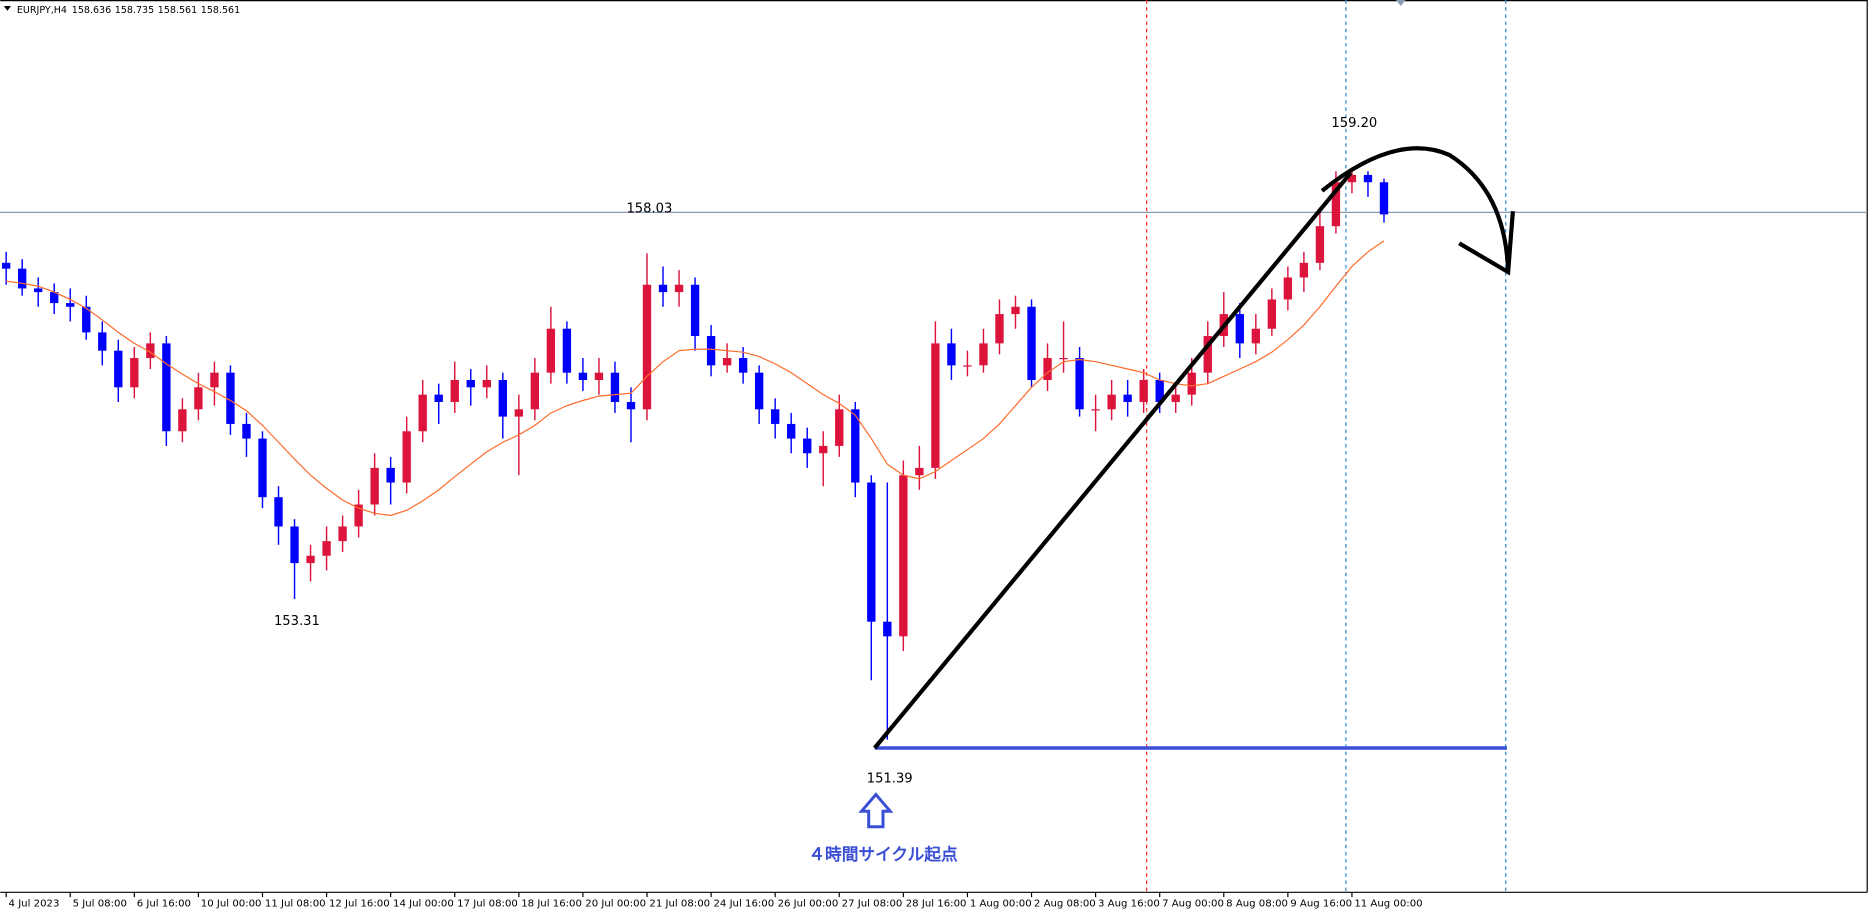  What do you see at coordinates (1321, 904) in the screenshot?
I see `x-tick-label: 9 Aug 16:00` at bounding box center [1321, 904].